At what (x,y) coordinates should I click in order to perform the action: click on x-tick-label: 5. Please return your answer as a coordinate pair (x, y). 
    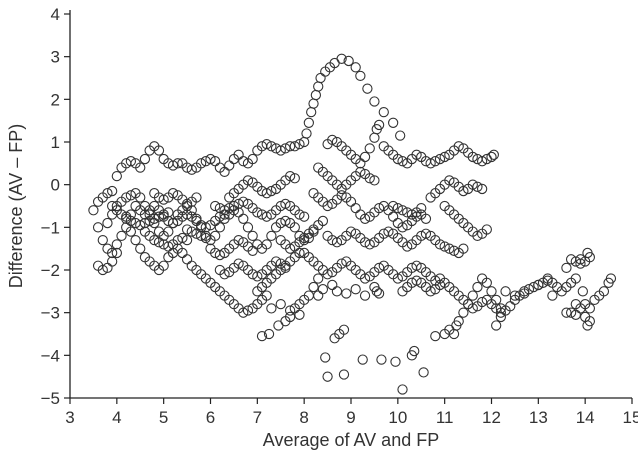
    Looking at the image, I should click on (163, 417).